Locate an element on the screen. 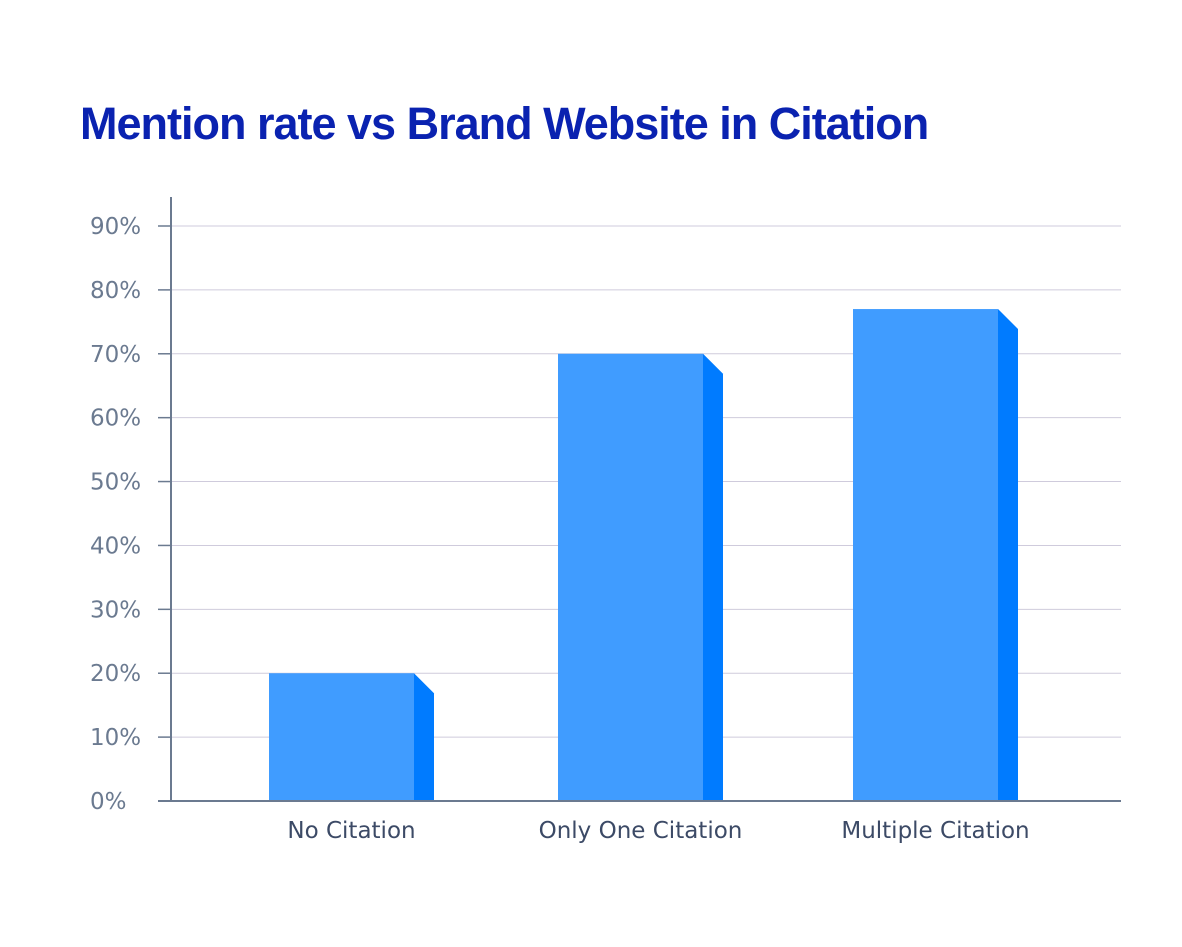  y-tick-label: 20% is located at coordinates (115, 674).